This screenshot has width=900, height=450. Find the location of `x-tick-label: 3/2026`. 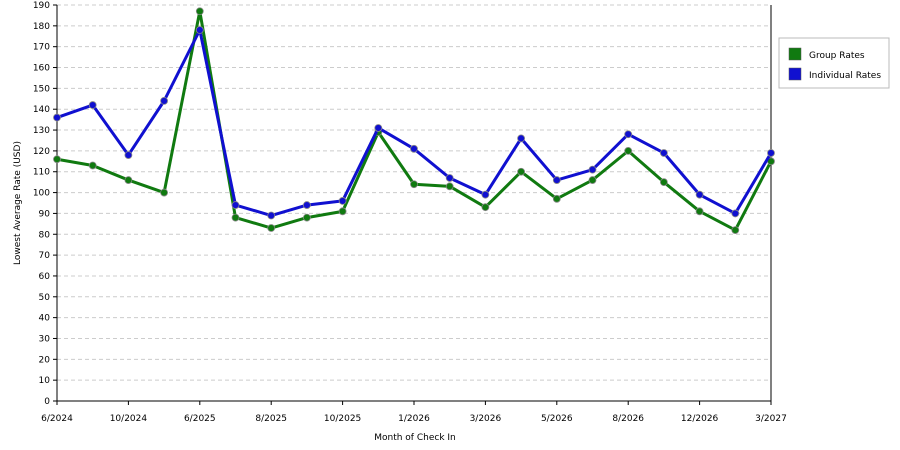

x-tick-label: 3/2026 is located at coordinates (486, 419).